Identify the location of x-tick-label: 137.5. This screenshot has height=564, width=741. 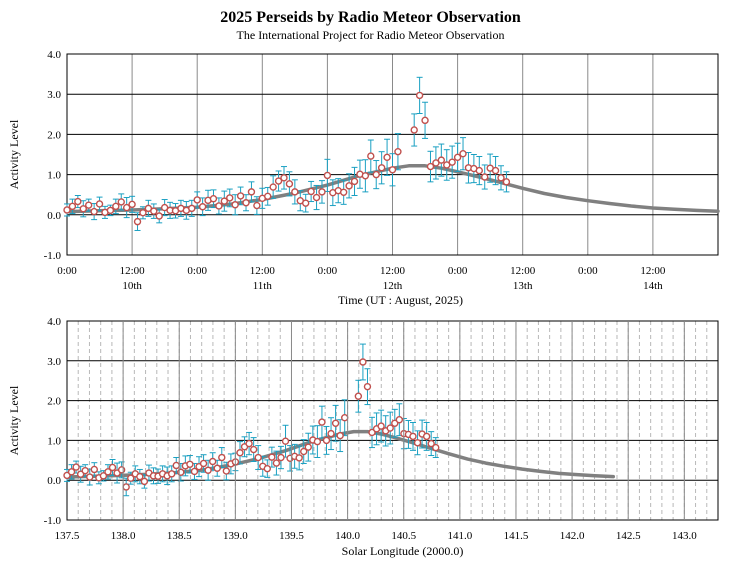
(67, 536).